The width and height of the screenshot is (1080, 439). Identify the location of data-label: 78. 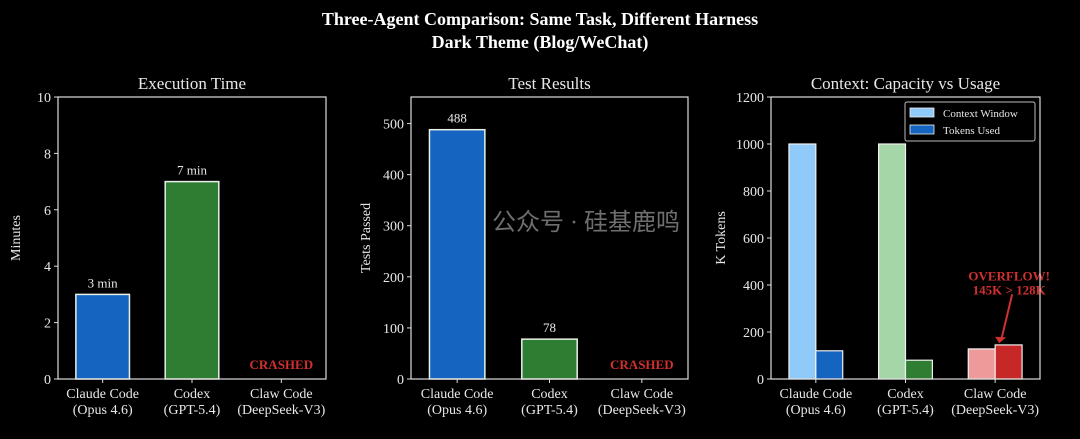
(549, 327).